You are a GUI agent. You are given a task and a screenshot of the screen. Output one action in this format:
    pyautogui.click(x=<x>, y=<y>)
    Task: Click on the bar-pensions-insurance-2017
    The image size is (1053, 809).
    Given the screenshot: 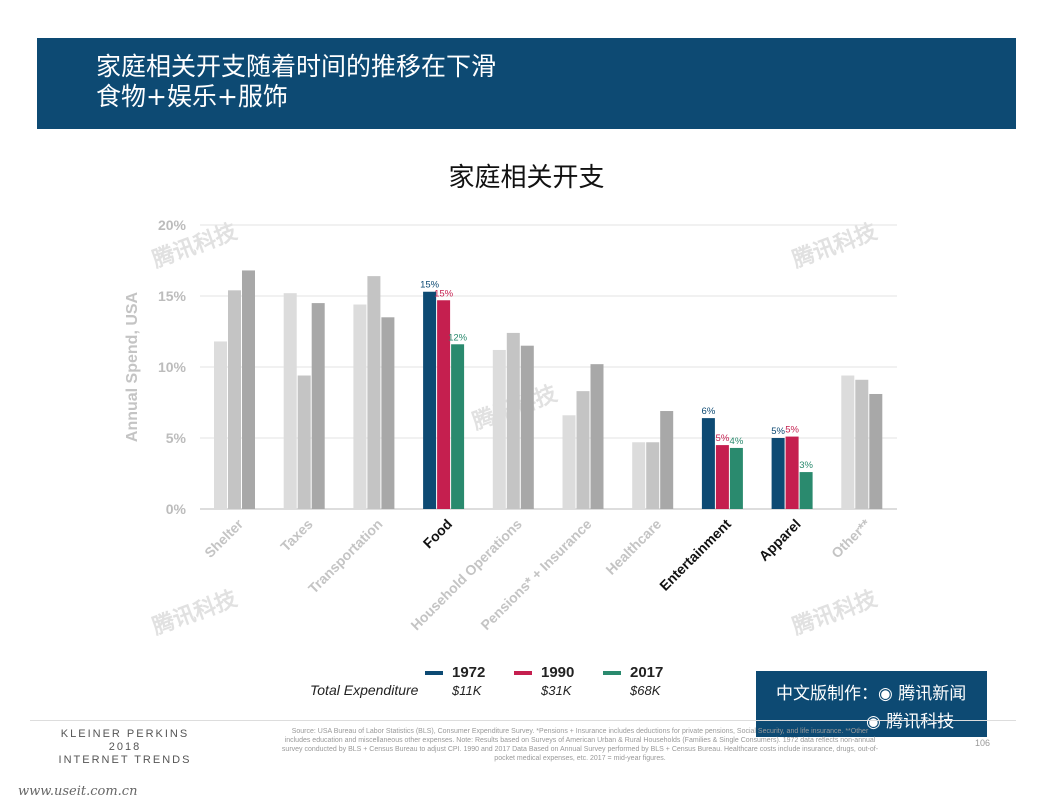 What is the action you would take?
    pyautogui.click(x=597, y=436)
    